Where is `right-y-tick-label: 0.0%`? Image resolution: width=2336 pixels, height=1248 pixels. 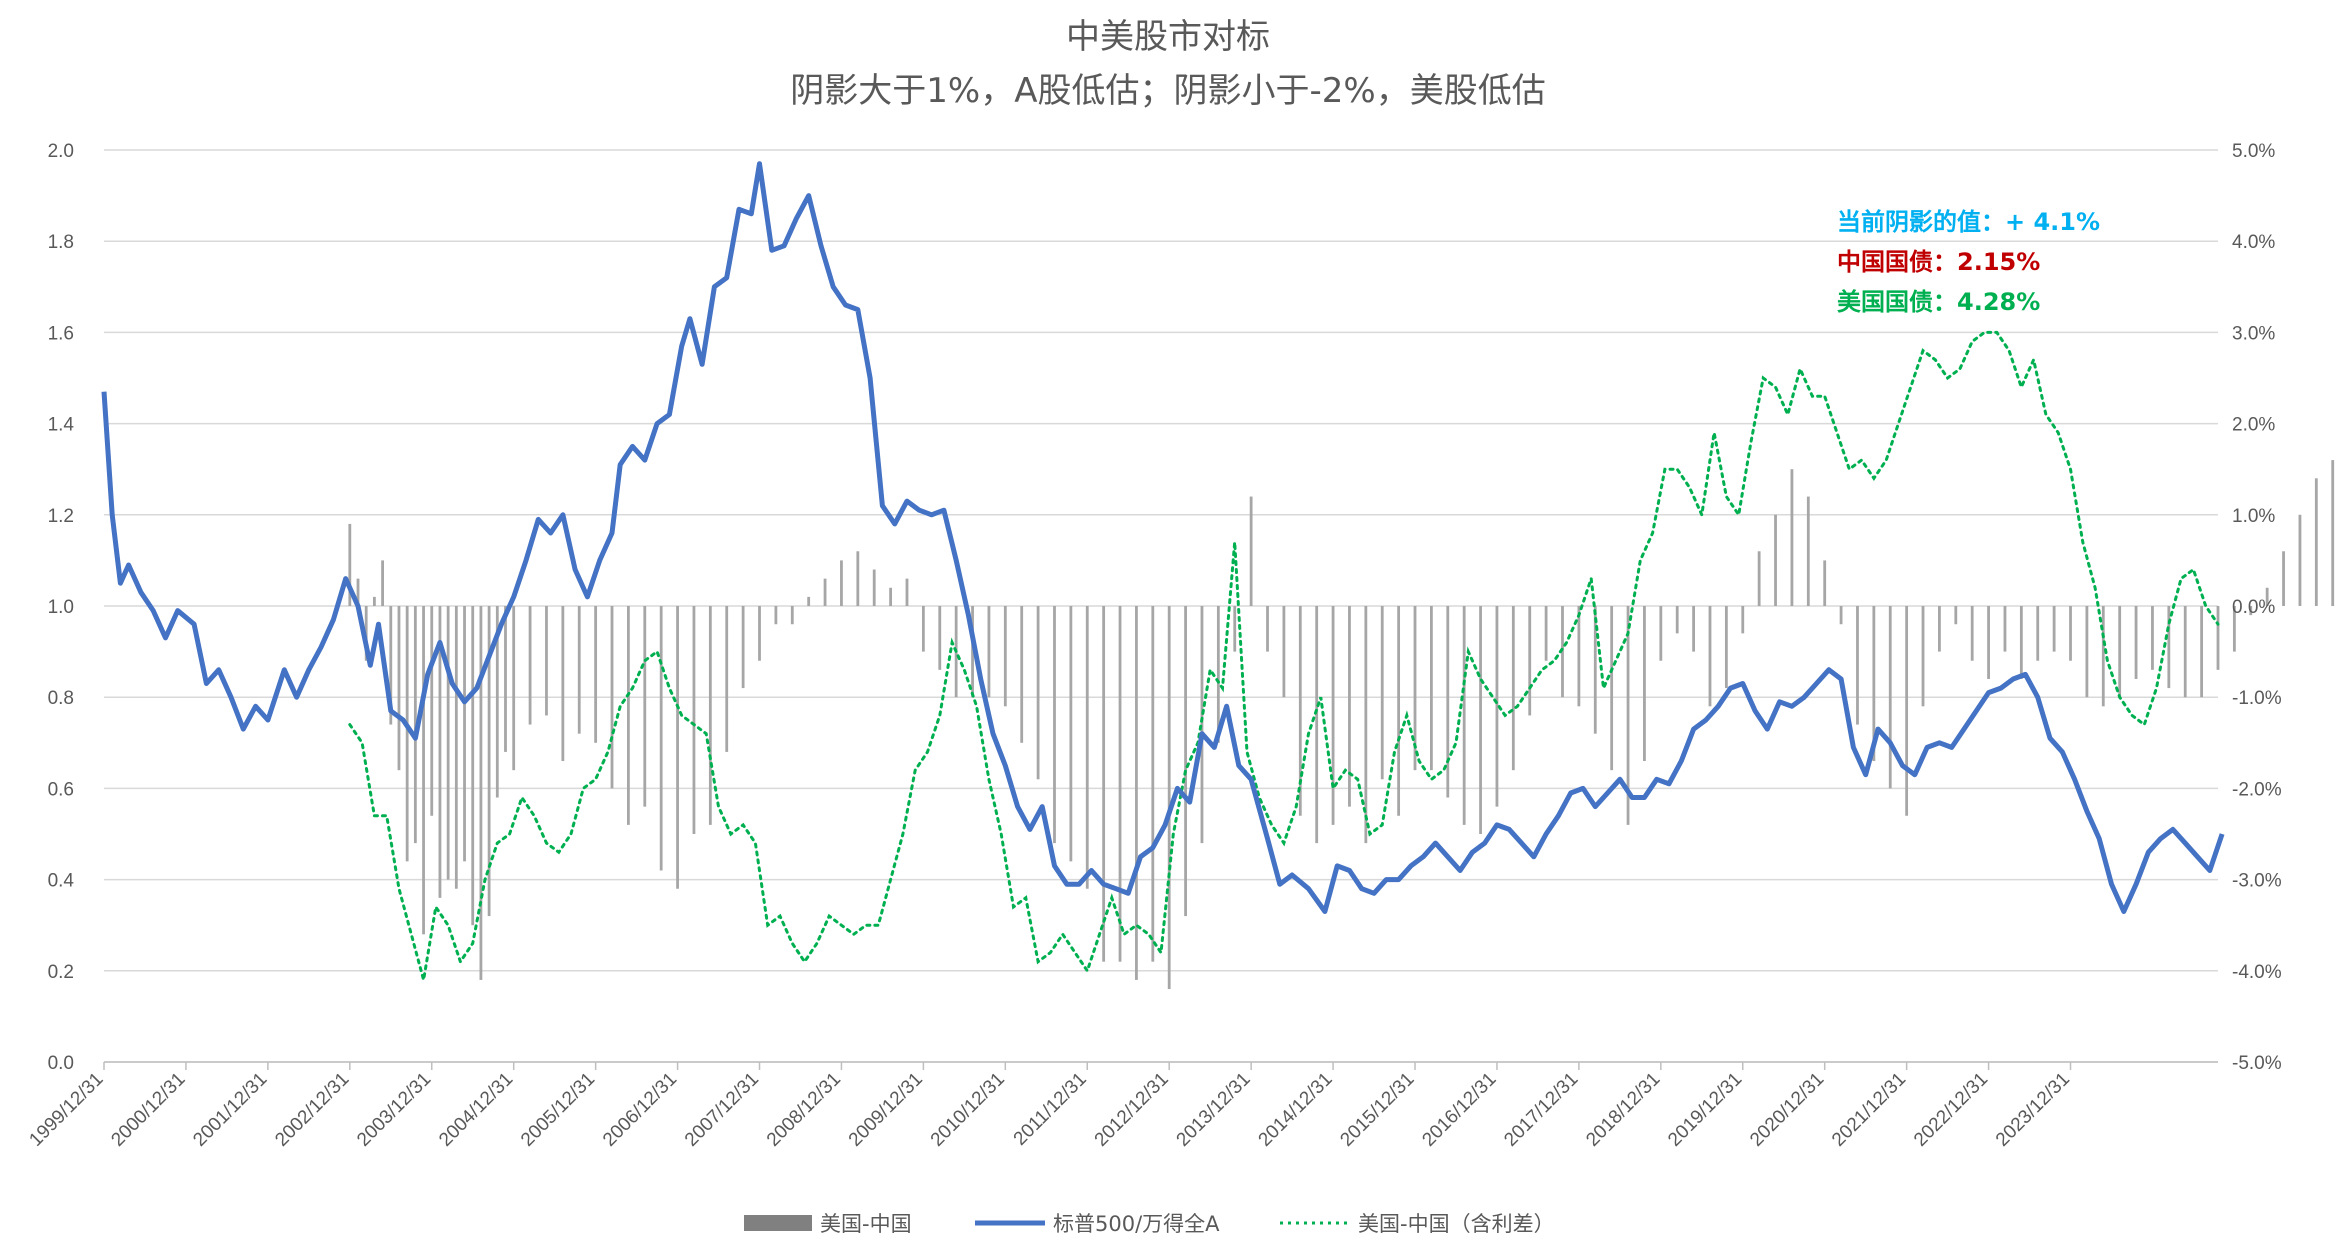
right-y-tick-label: 0.0% is located at coordinates (2253, 607).